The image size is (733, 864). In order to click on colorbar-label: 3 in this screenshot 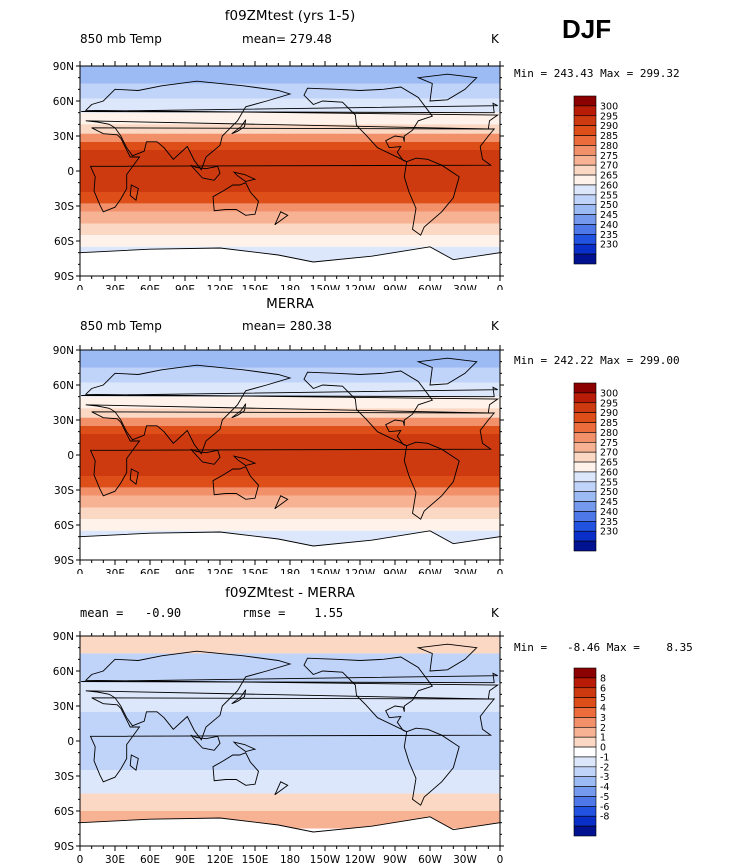, I will do `click(603, 718)`.